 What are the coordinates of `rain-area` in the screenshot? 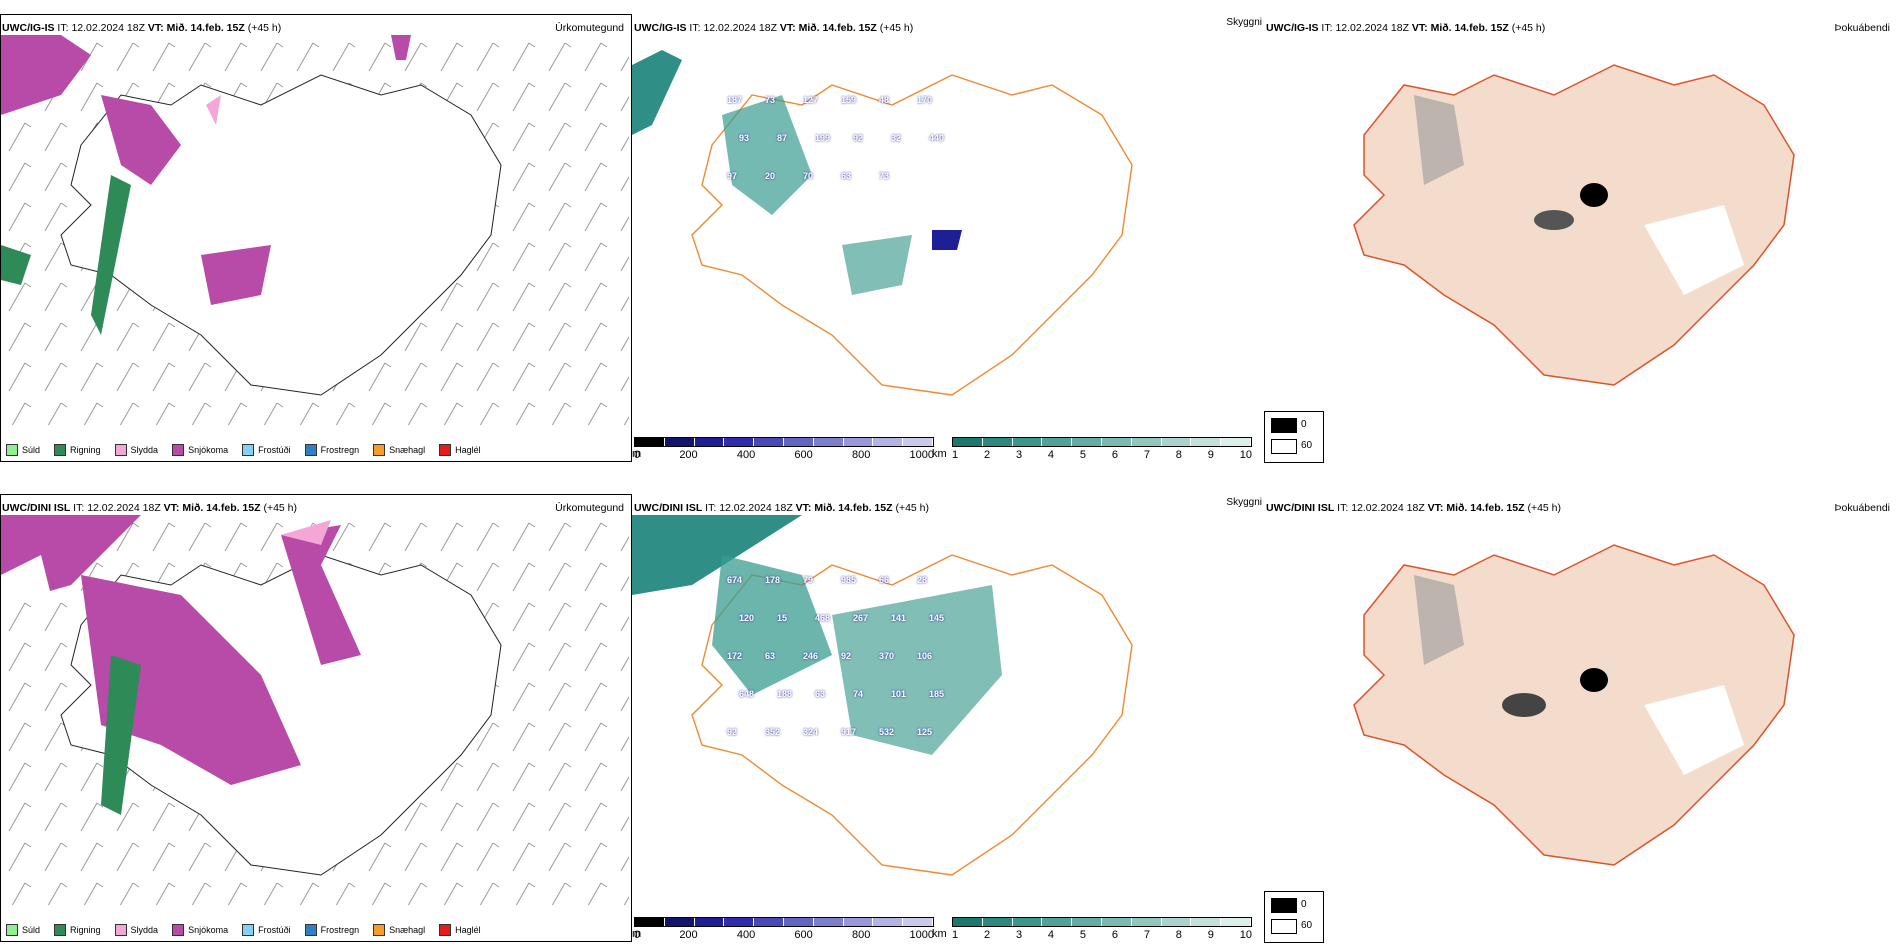 It's located at (121, 735).